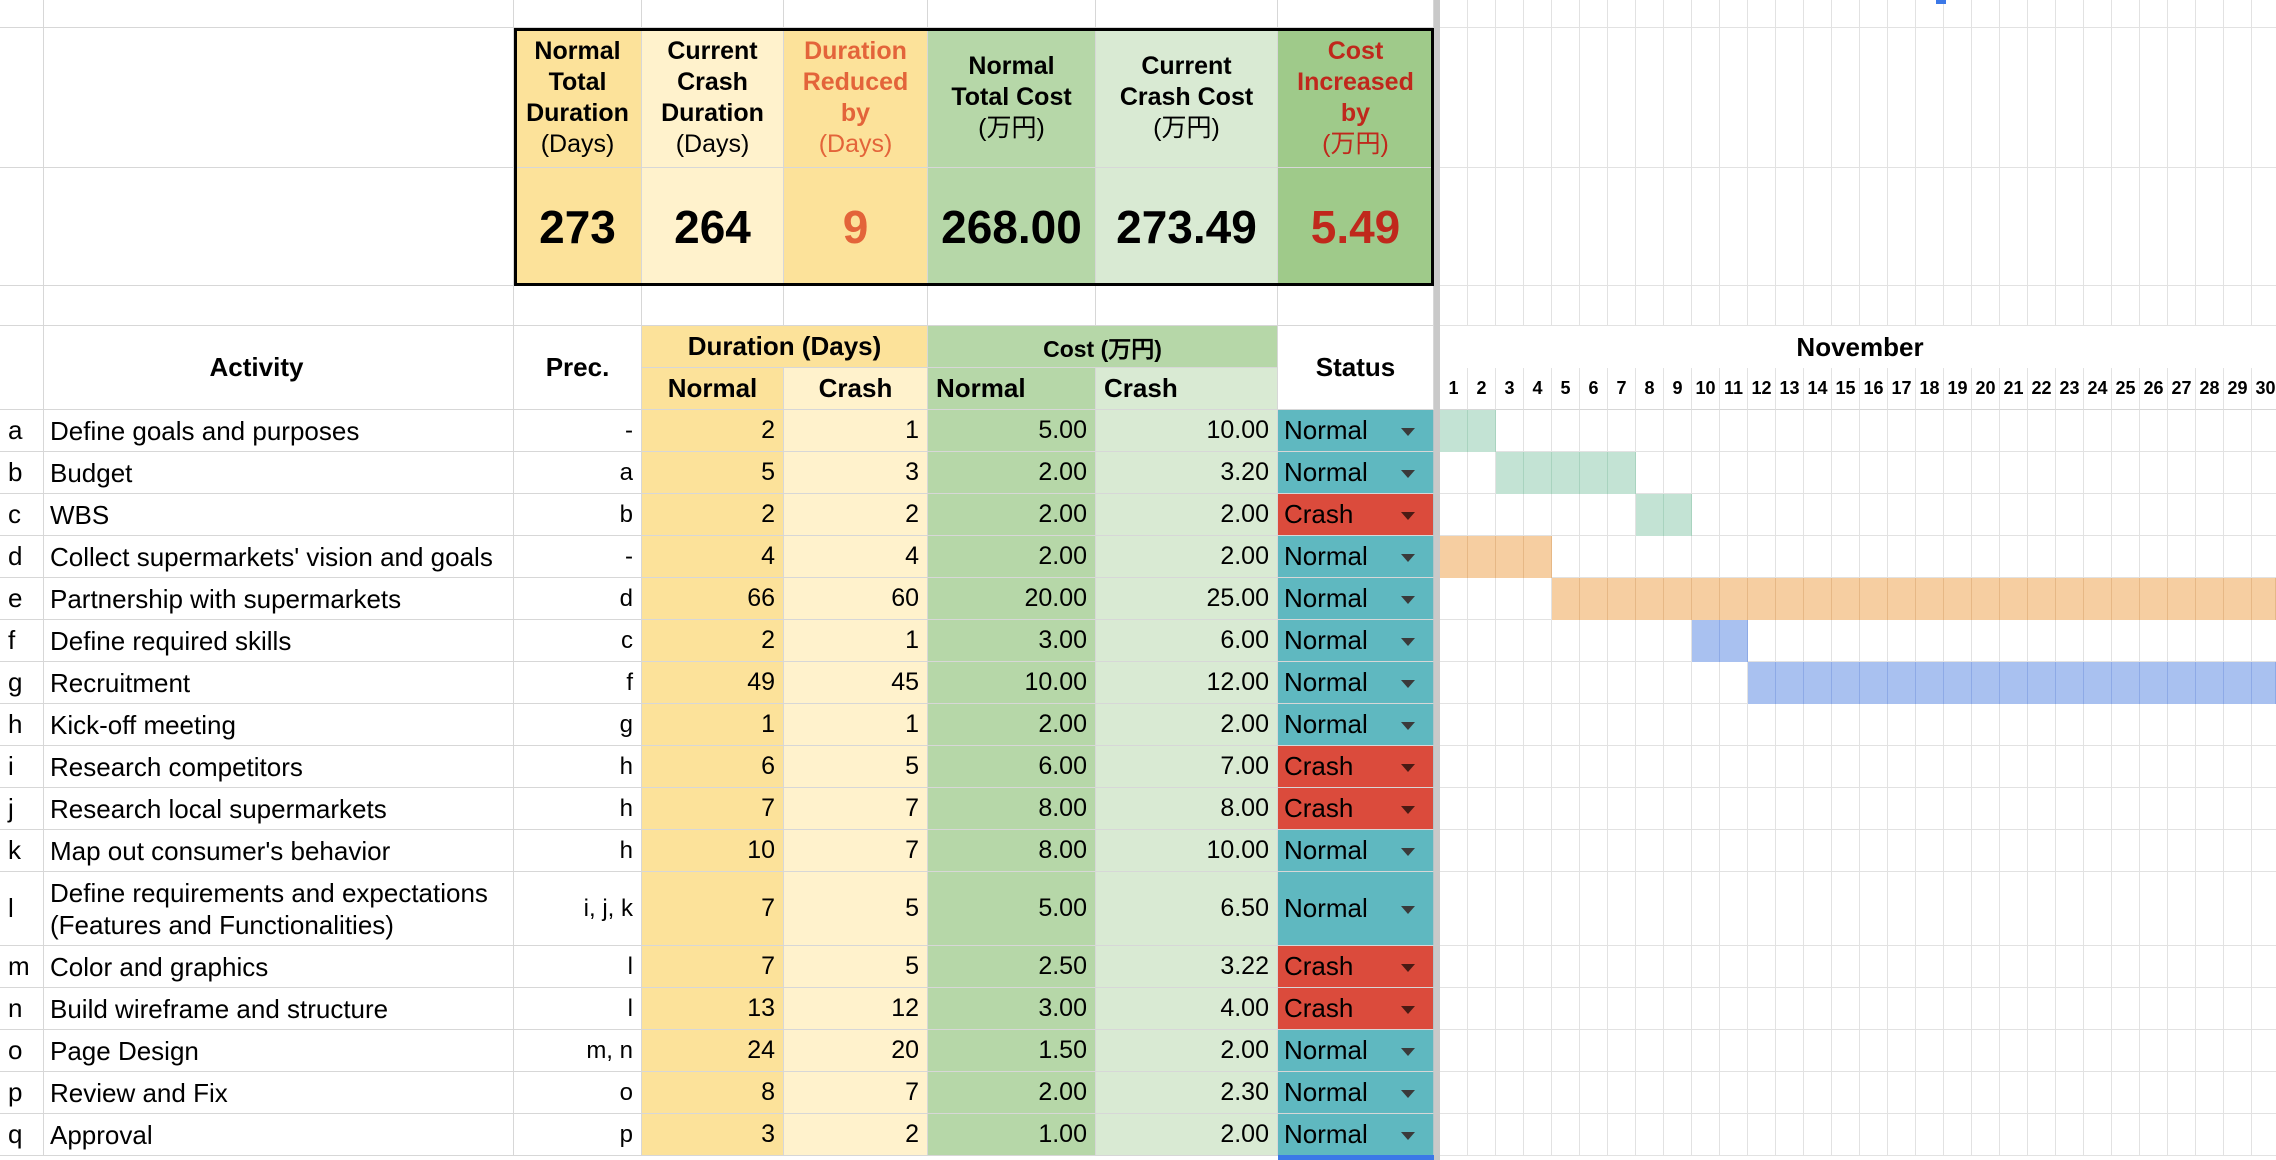  Describe the element at coordinates (1012, 431) in the screenshot. I see `cost-normal: 5.00` at that location.